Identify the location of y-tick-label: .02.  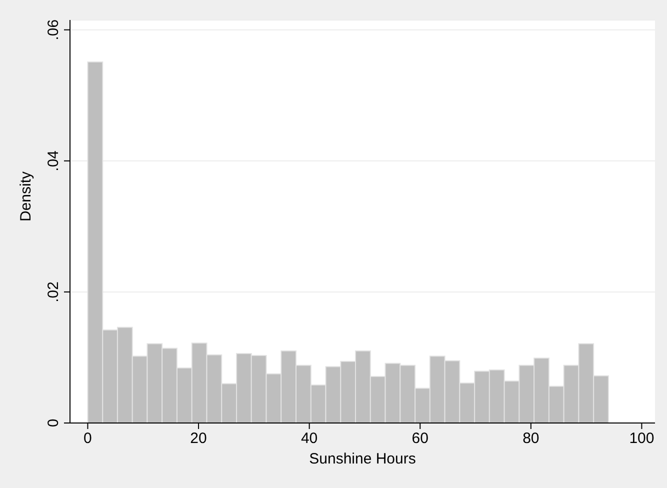
(53, 292).